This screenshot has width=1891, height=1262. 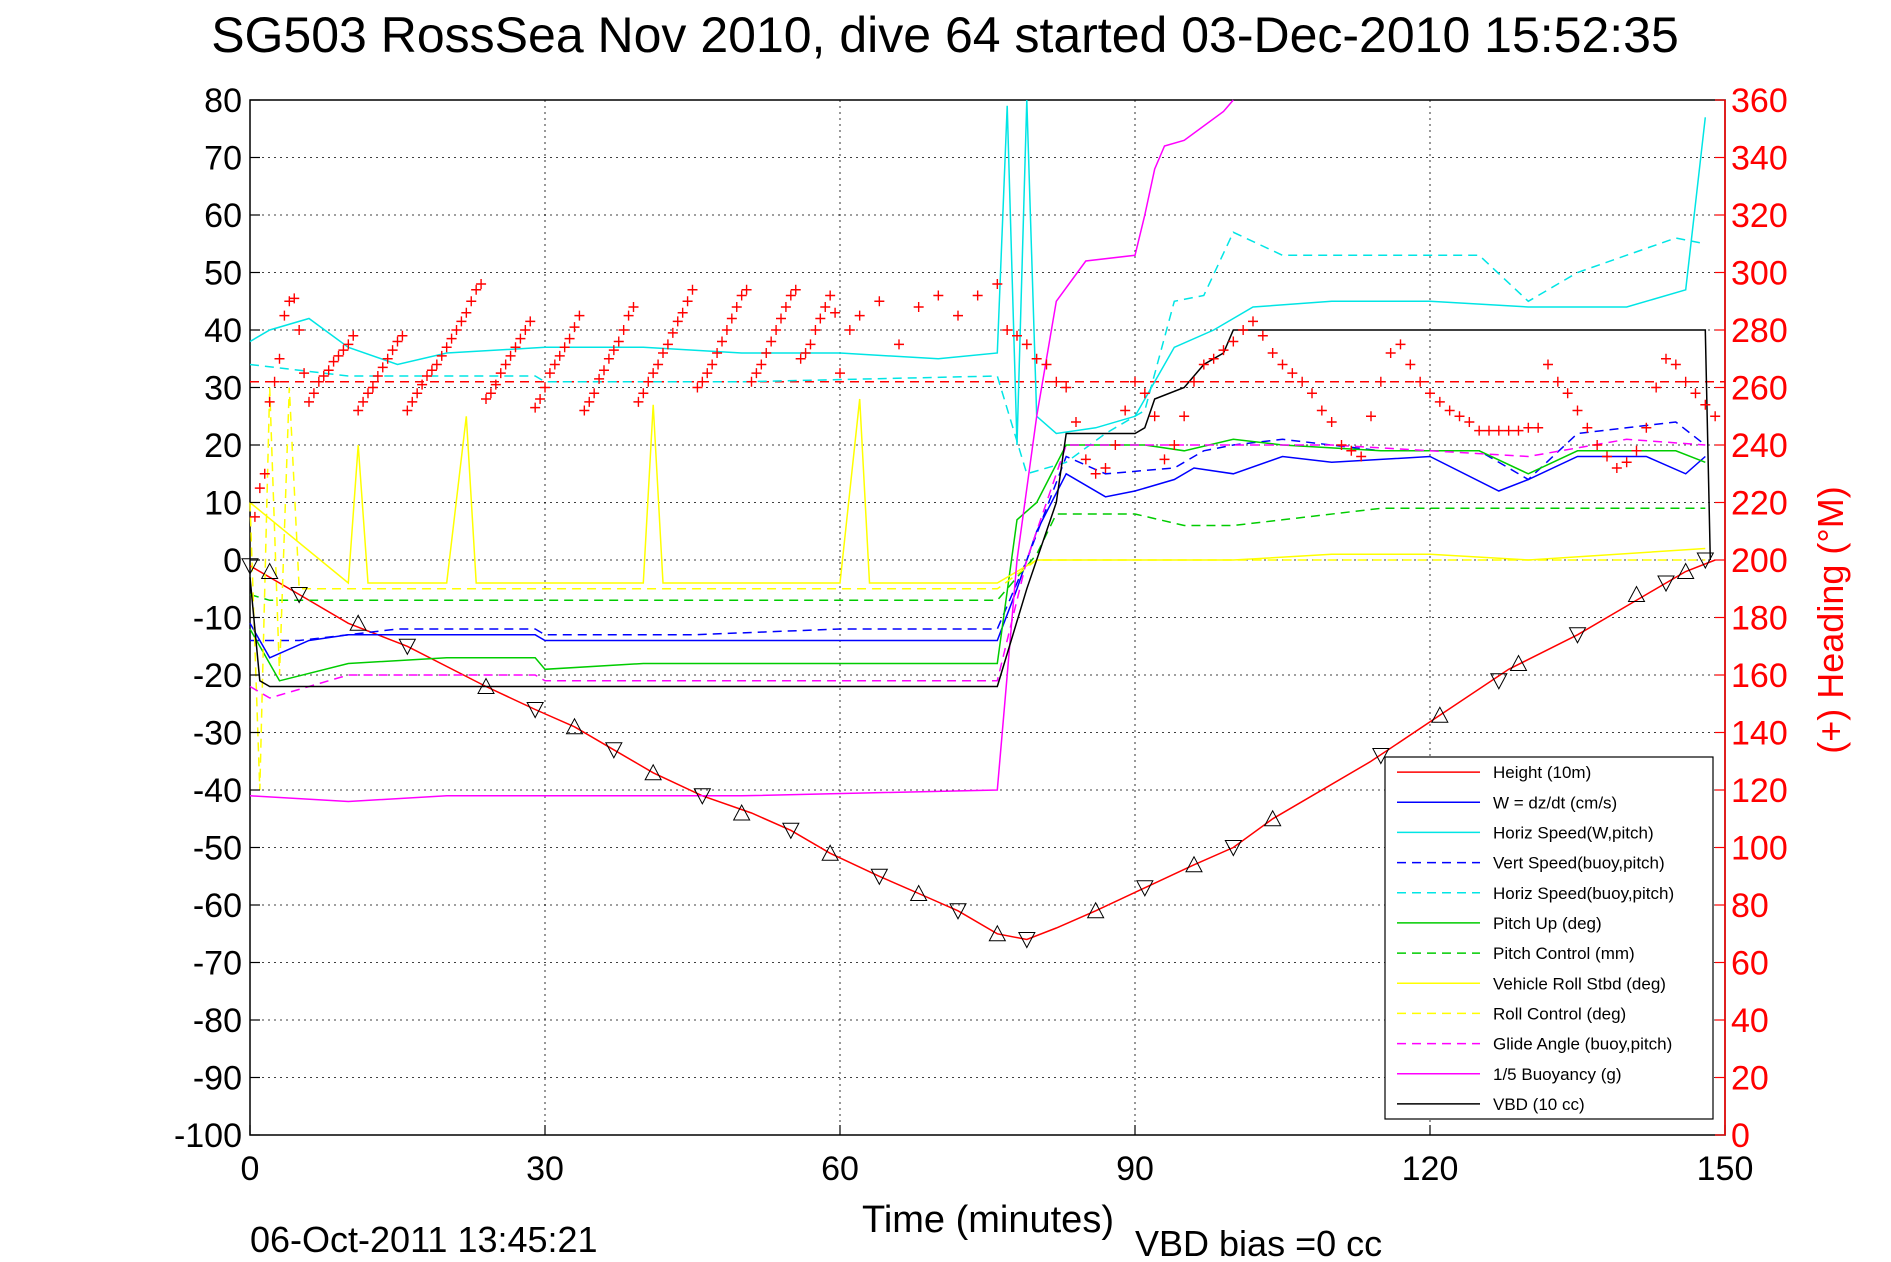 I want to click on y2-tick-label: 60, so click(x=1750, y=964).